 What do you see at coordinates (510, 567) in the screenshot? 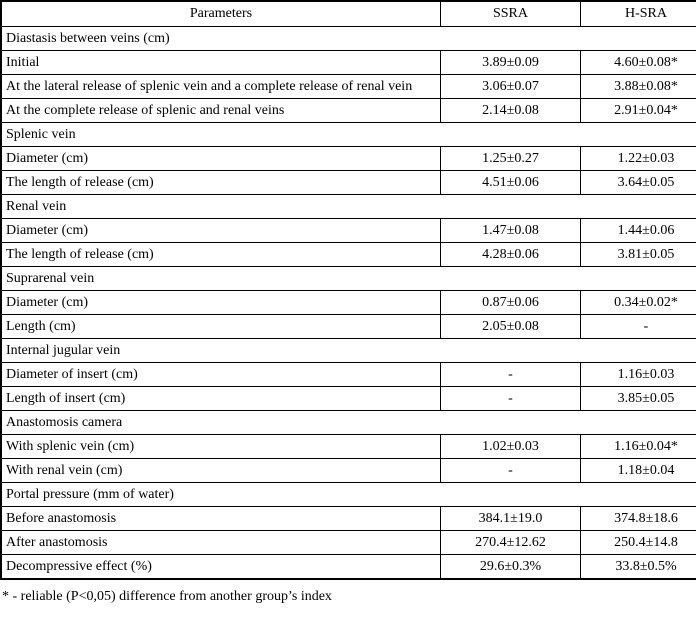
I see `ssra-value: 29.6±0.3%` at bounding box center [510, 567].